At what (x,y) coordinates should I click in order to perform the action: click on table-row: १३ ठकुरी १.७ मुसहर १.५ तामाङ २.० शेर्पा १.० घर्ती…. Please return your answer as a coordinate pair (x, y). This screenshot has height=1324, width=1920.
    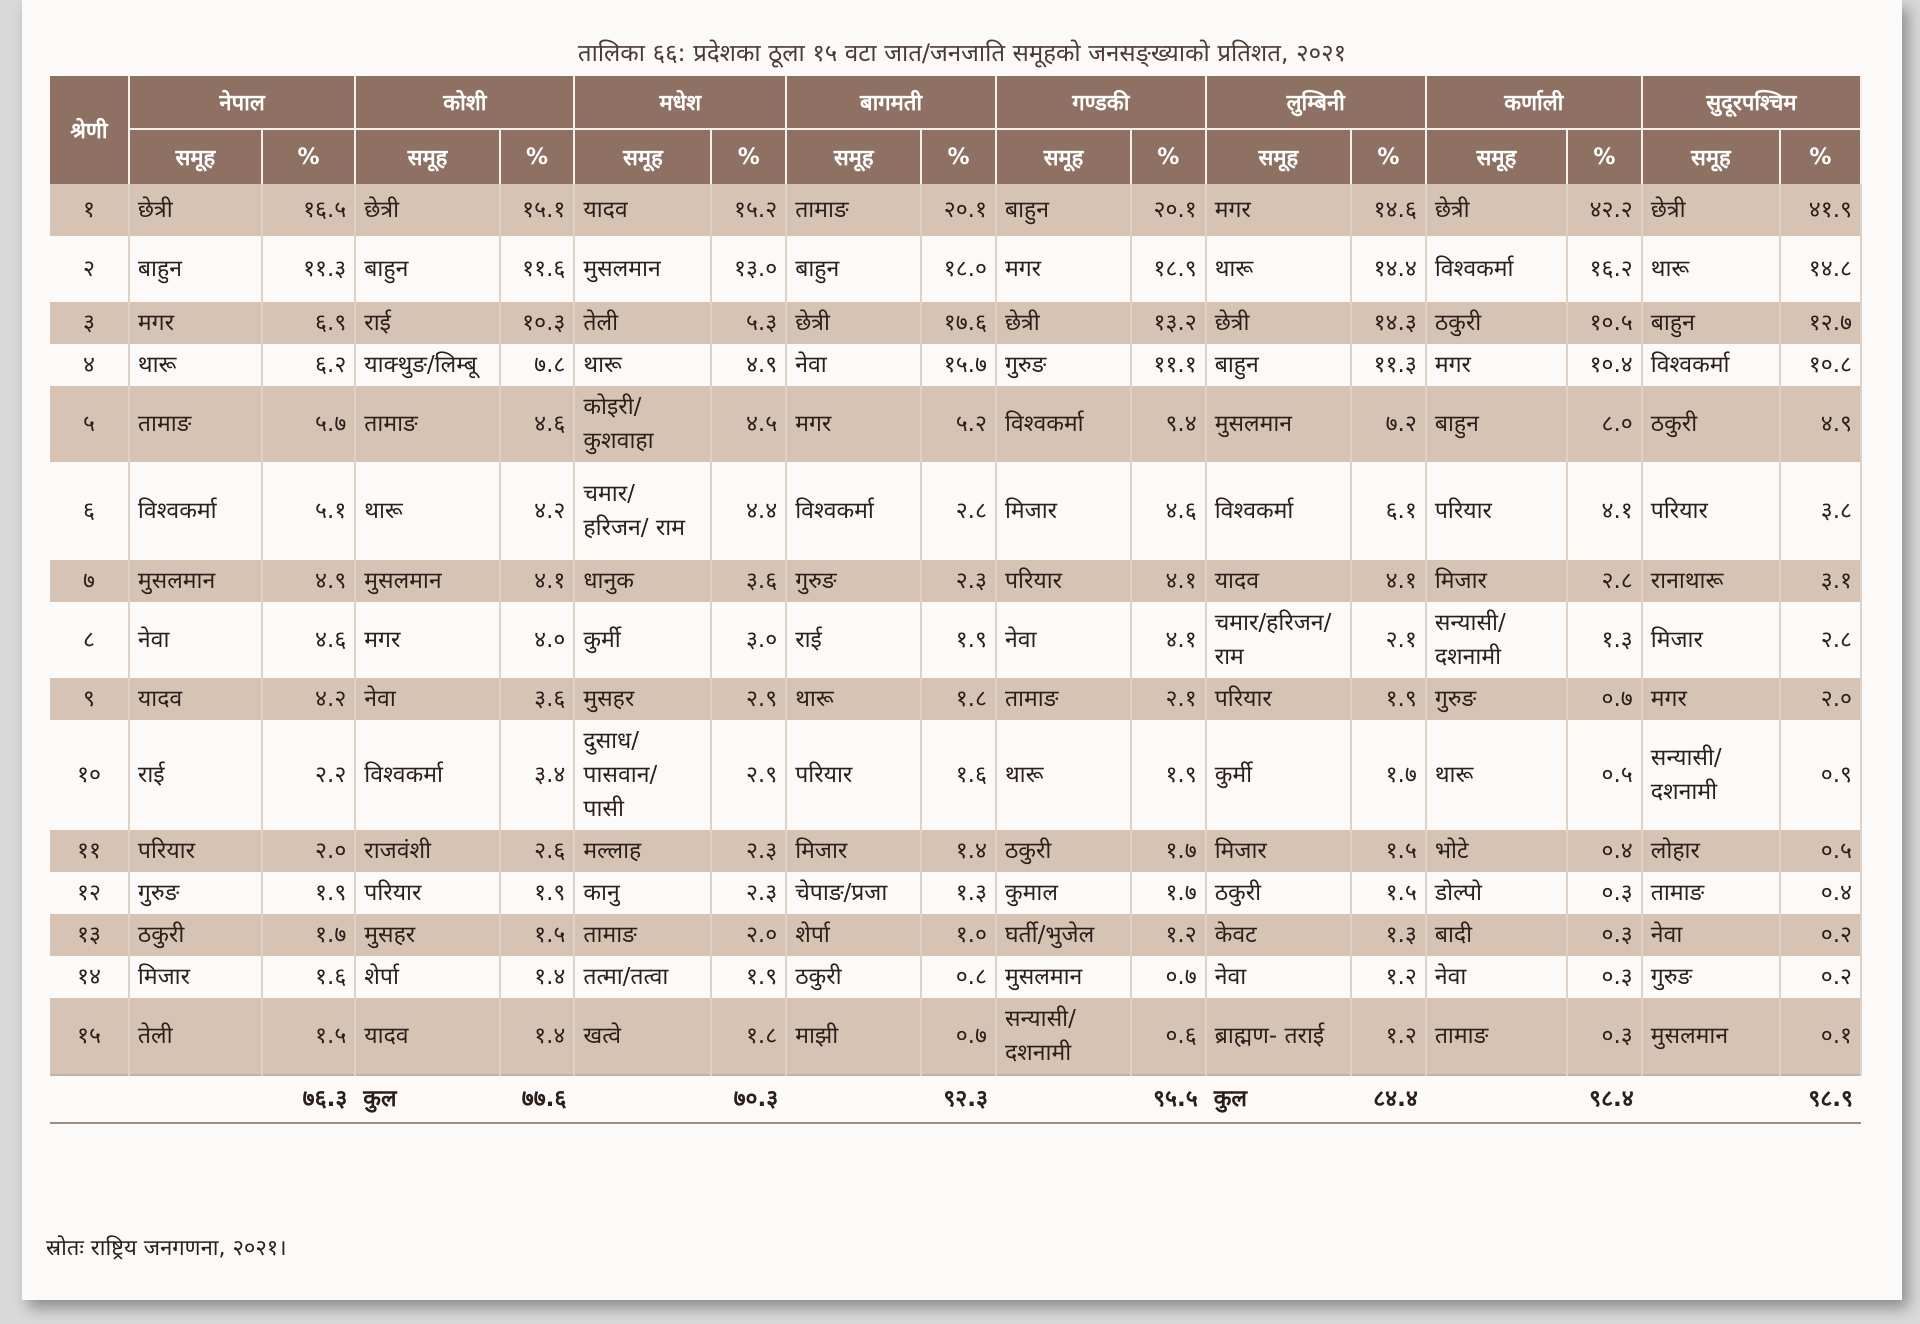
    Looking at the image, I should click on (956, 935).